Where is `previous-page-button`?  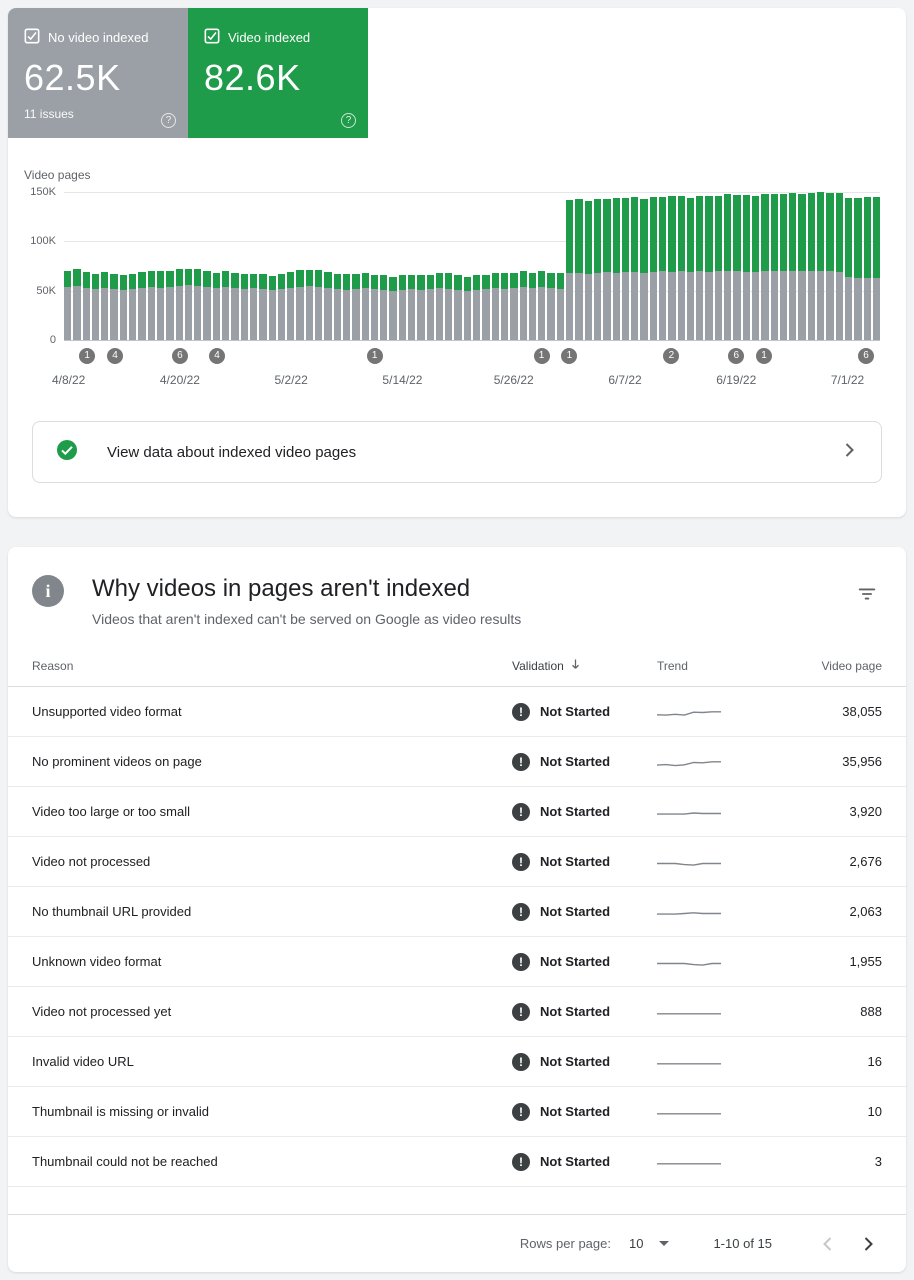
previous-page-button is located at coordinates (828, 1244).